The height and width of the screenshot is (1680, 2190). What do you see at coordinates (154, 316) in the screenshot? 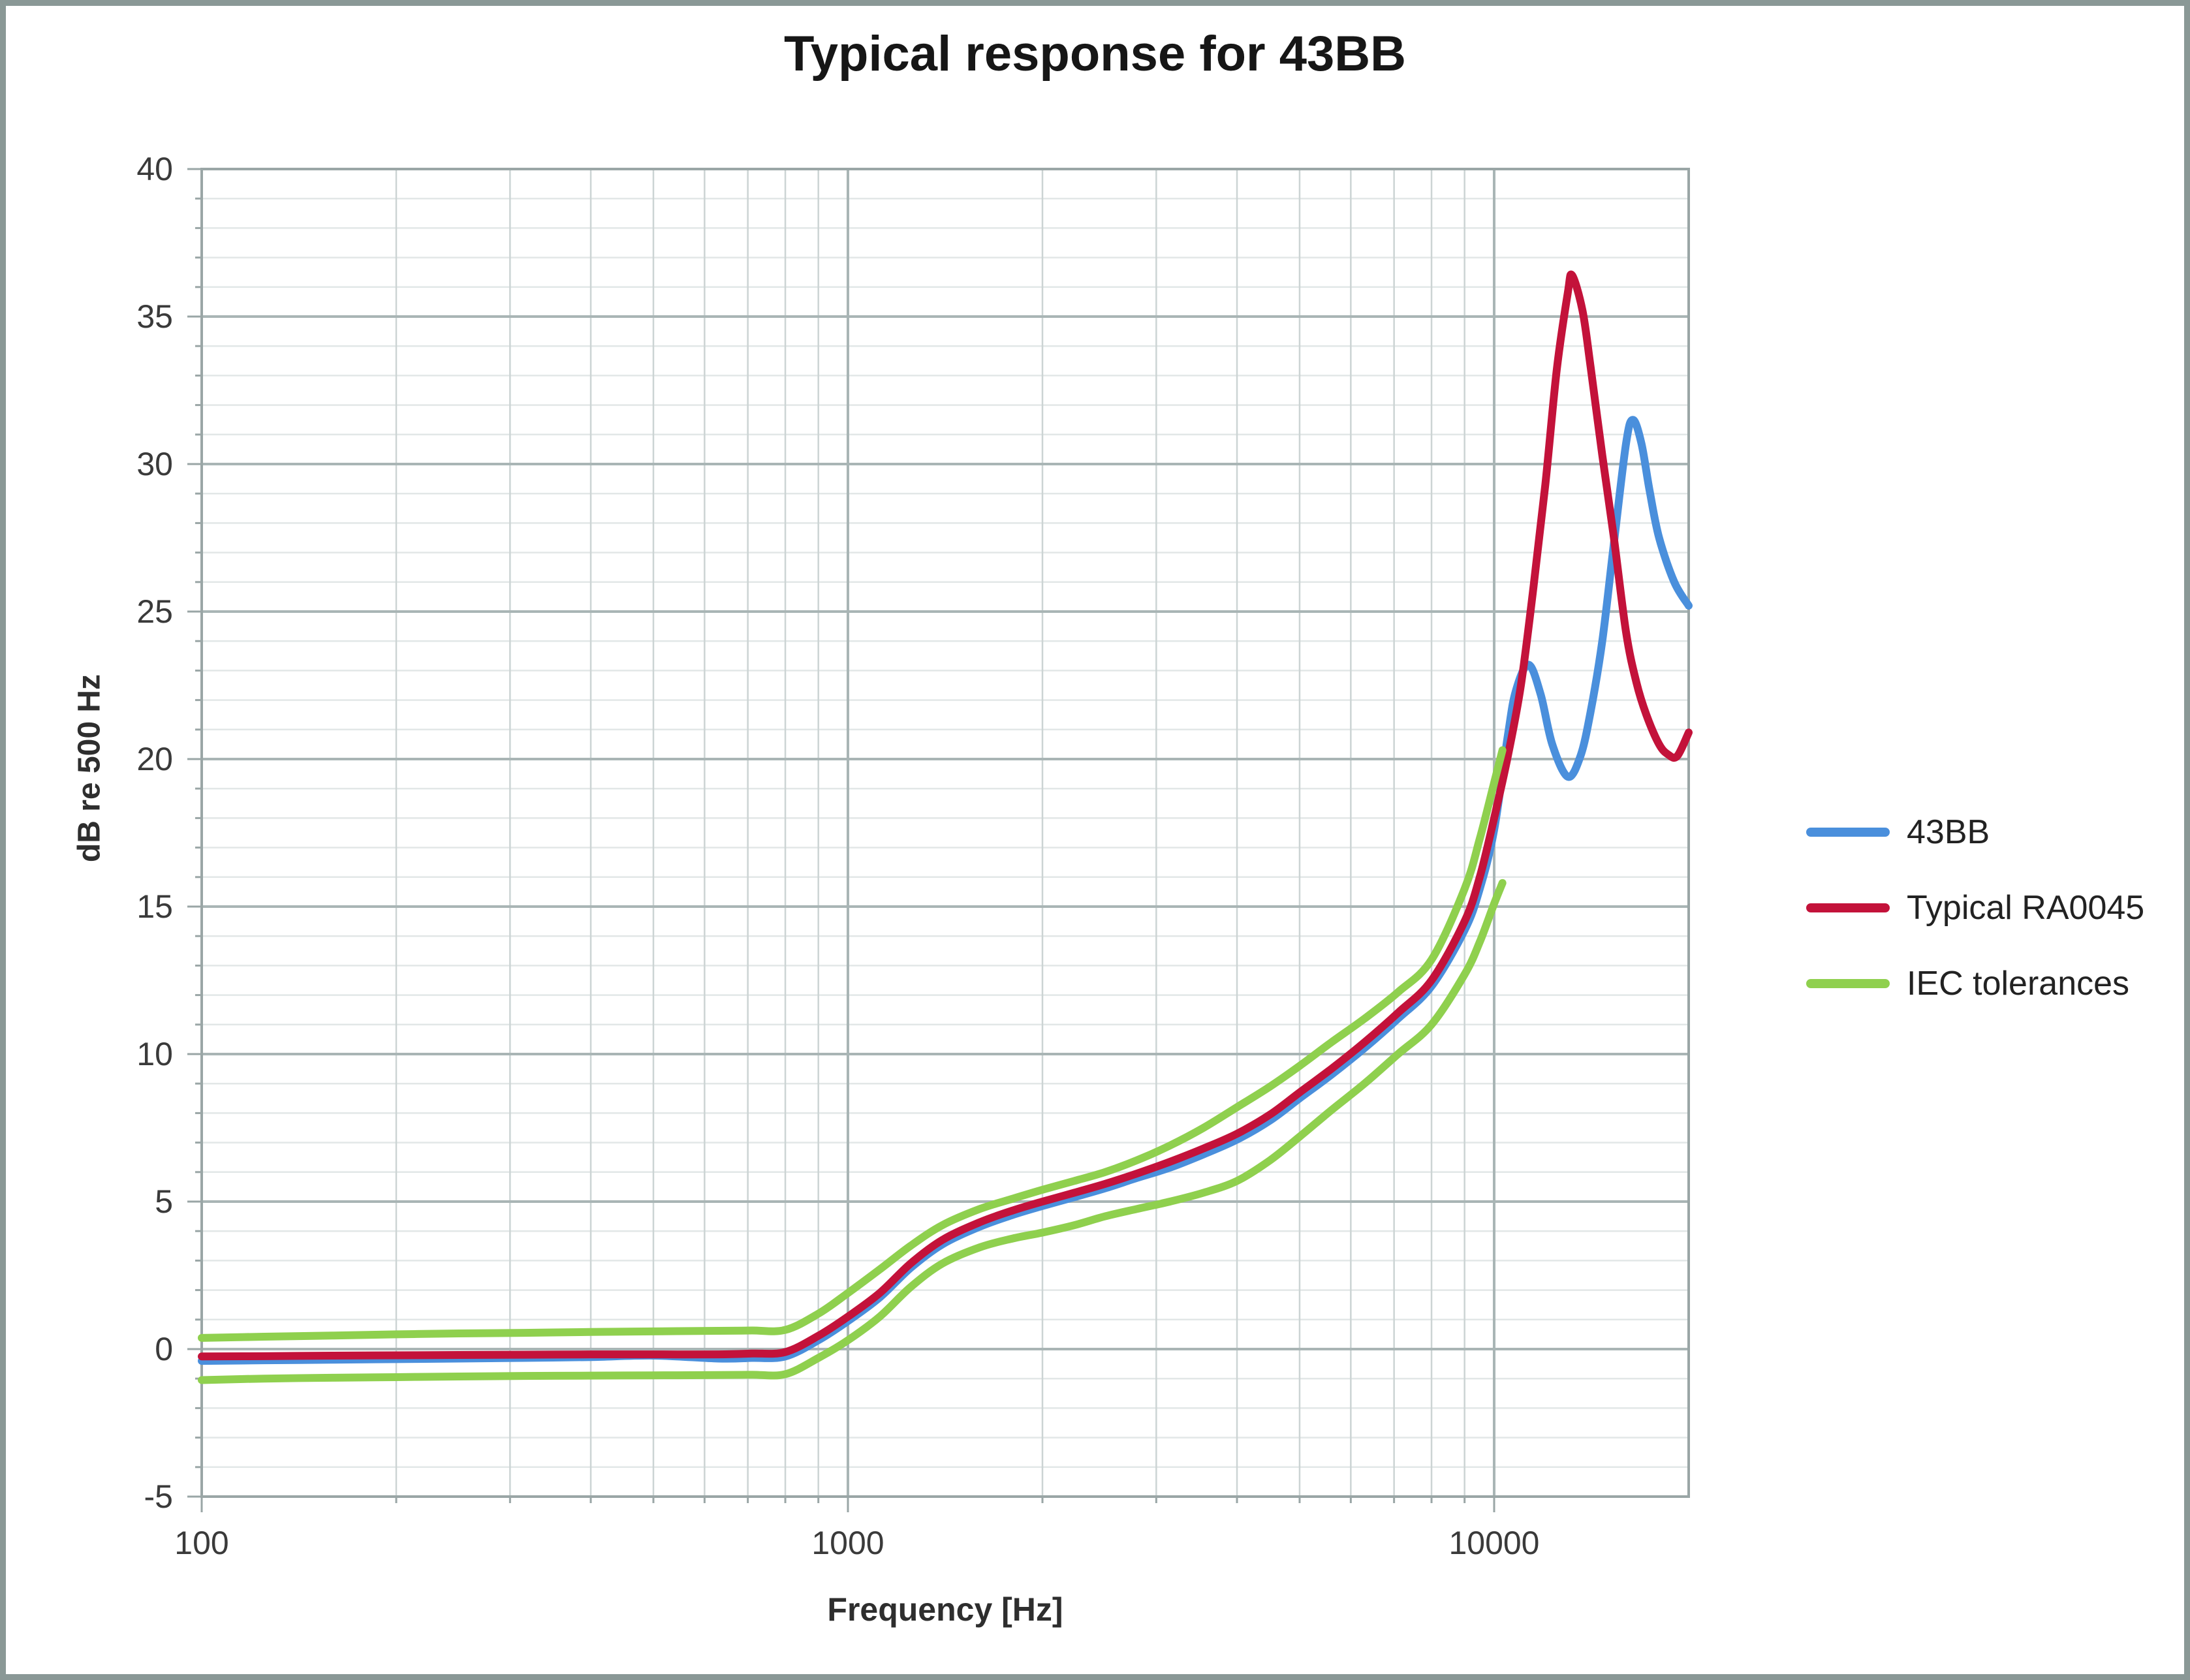
I see `y-tick-label: 35` at bounding box center [154, 316].